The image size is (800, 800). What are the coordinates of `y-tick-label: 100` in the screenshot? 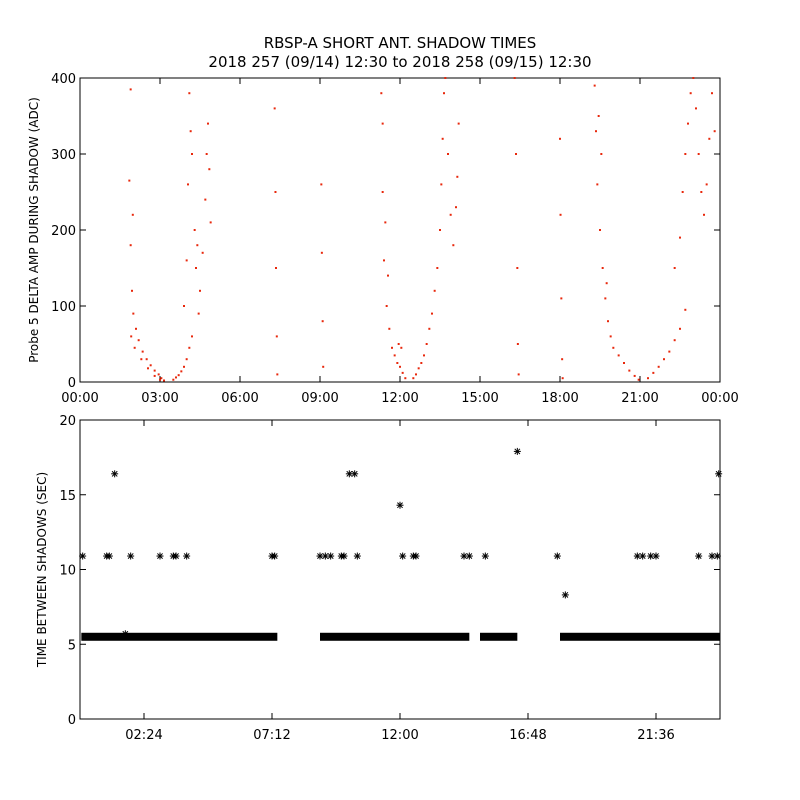 It's located at (63, 307).